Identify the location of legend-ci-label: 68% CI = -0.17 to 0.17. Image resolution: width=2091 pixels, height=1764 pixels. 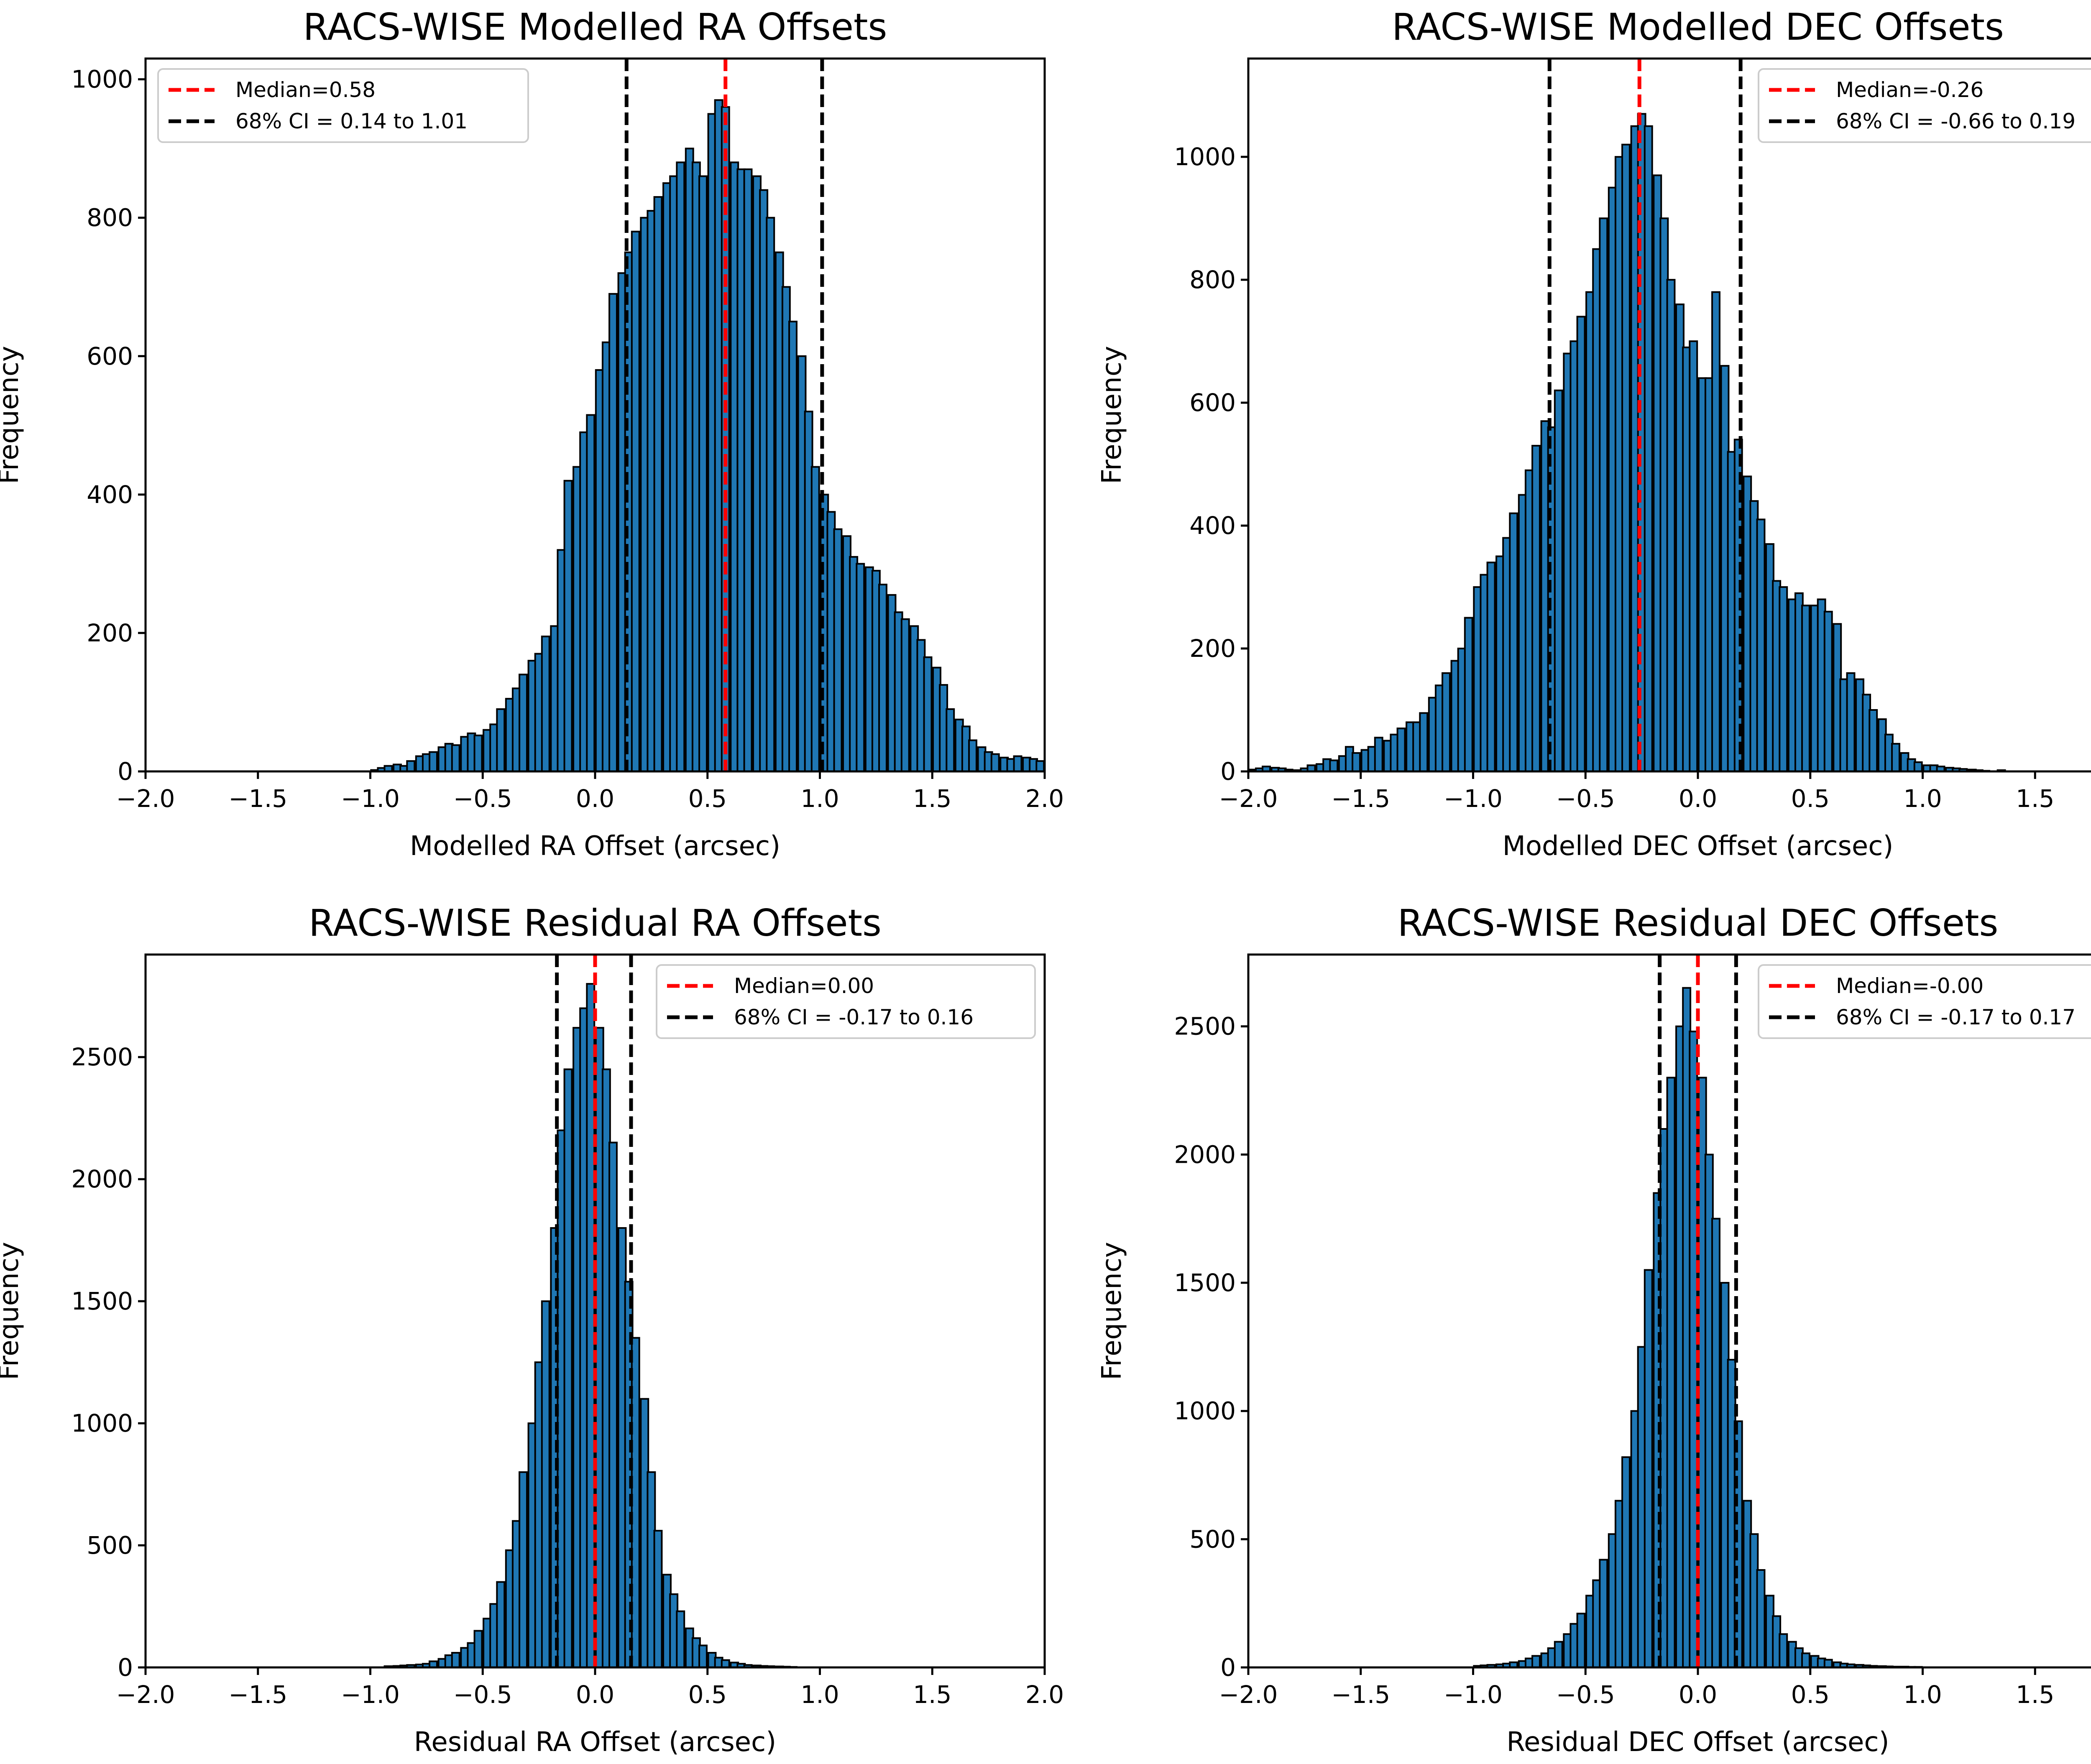
(1956, 1017).